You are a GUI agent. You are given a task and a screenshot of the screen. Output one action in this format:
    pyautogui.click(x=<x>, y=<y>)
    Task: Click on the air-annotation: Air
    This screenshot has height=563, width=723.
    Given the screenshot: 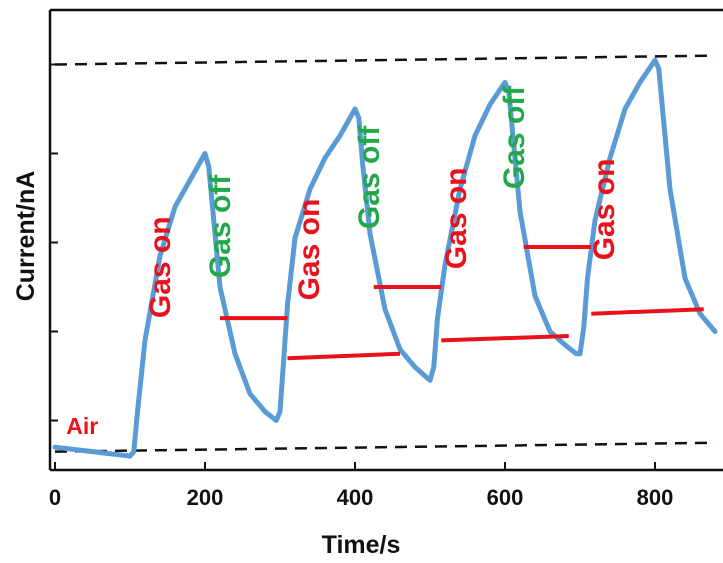 What is the action you would take?
    pyautogui.click(x=82, y=426)
    